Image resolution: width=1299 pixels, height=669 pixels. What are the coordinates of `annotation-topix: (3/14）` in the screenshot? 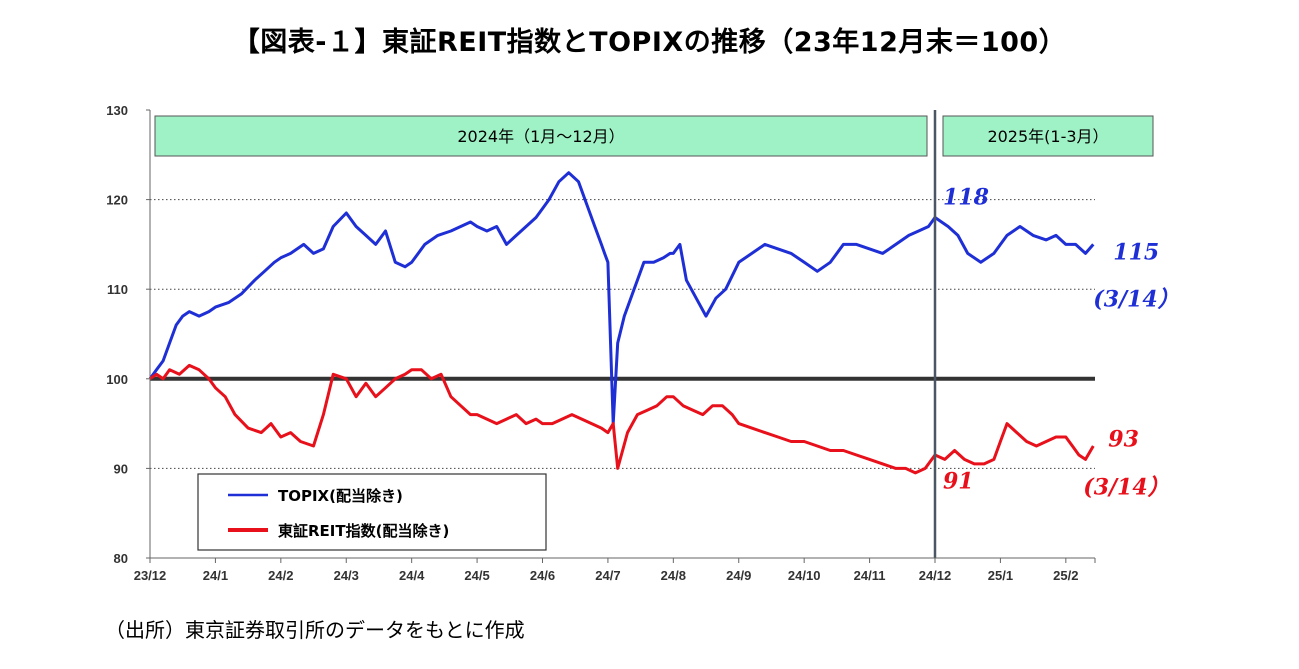 It's located at (1136, 299).